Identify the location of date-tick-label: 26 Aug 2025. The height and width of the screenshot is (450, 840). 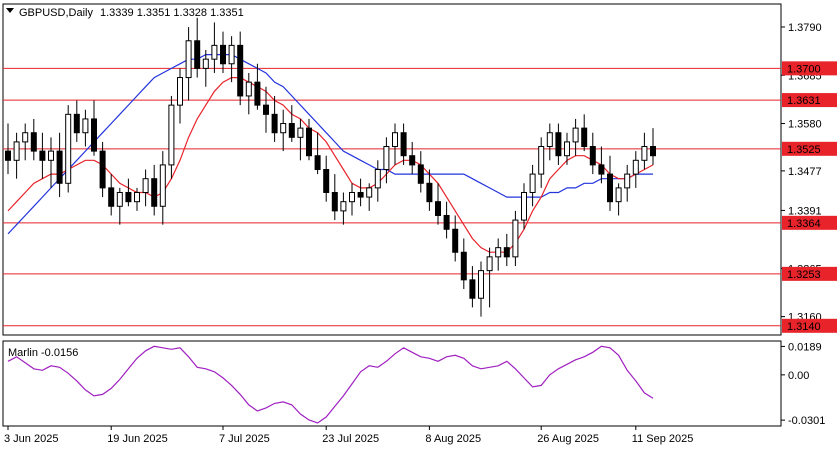
(568, 439).